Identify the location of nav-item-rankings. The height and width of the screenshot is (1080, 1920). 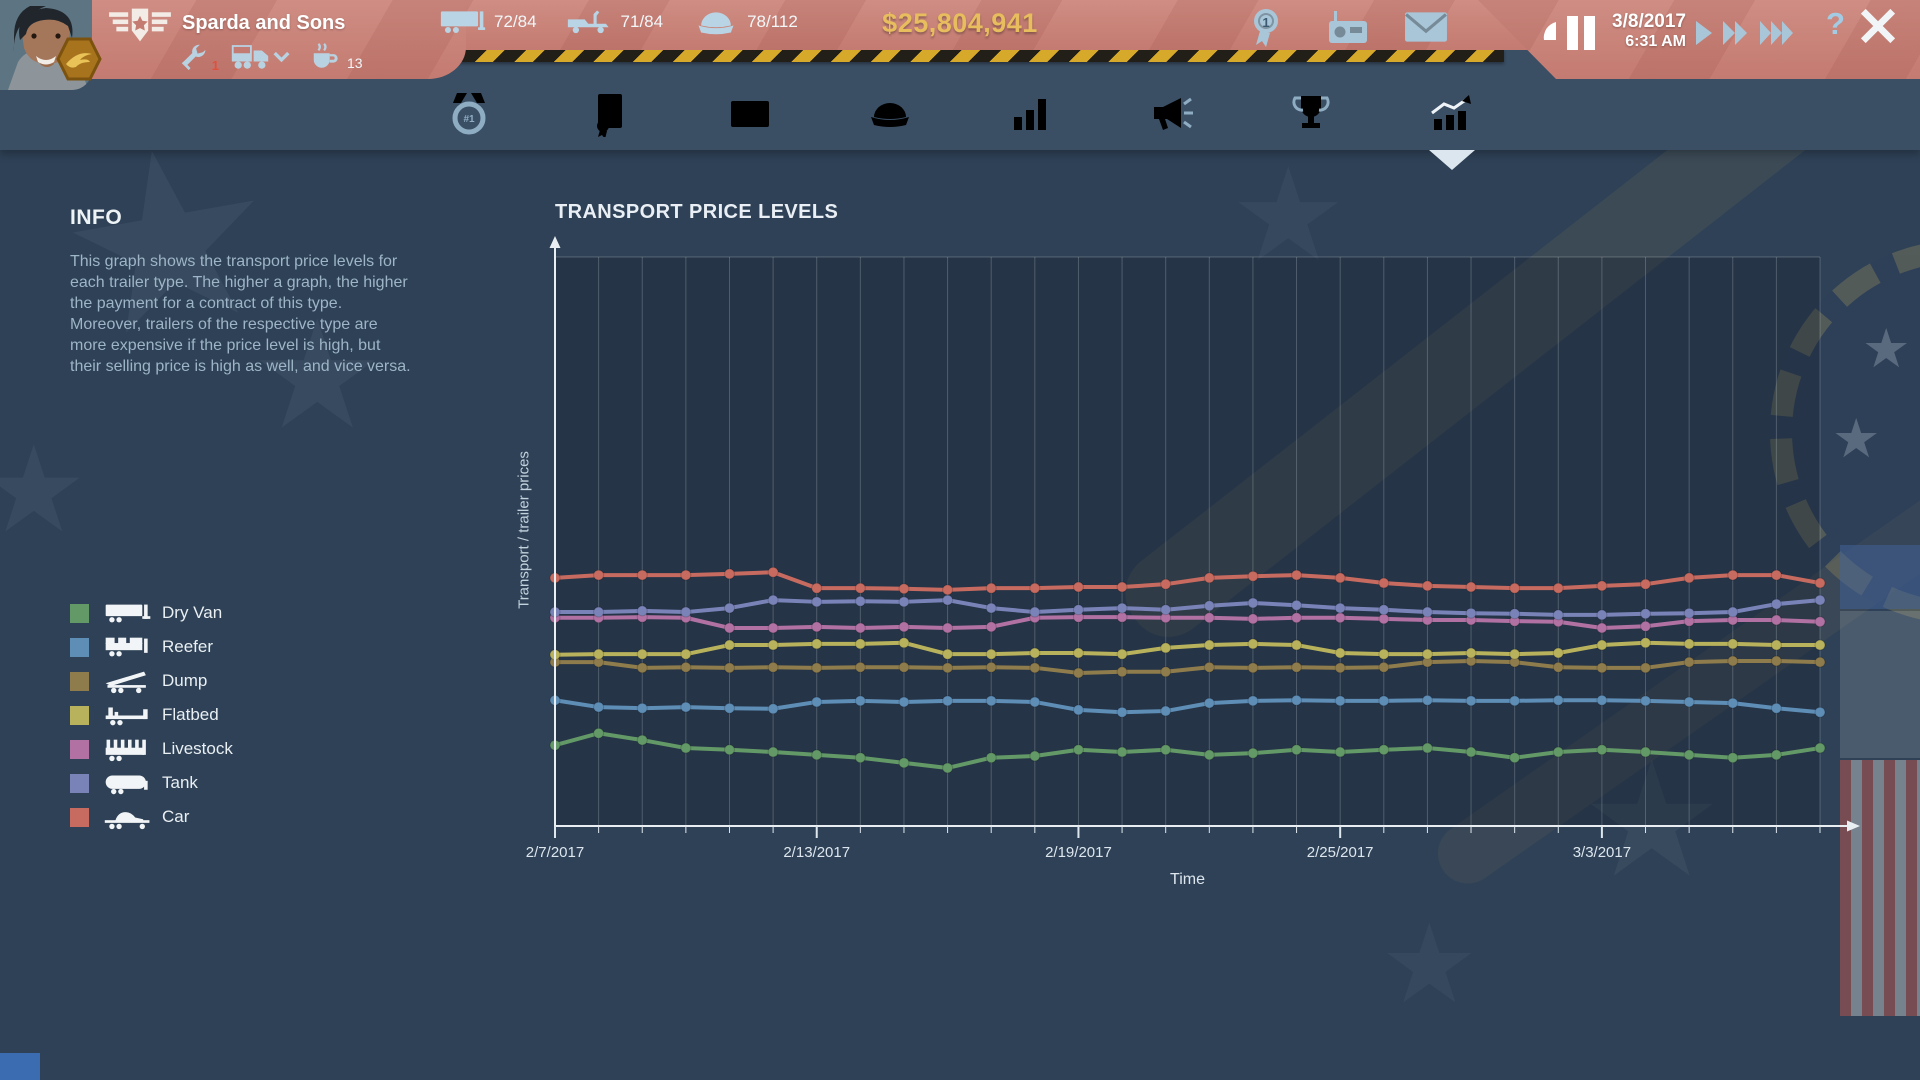
(1030, 114).